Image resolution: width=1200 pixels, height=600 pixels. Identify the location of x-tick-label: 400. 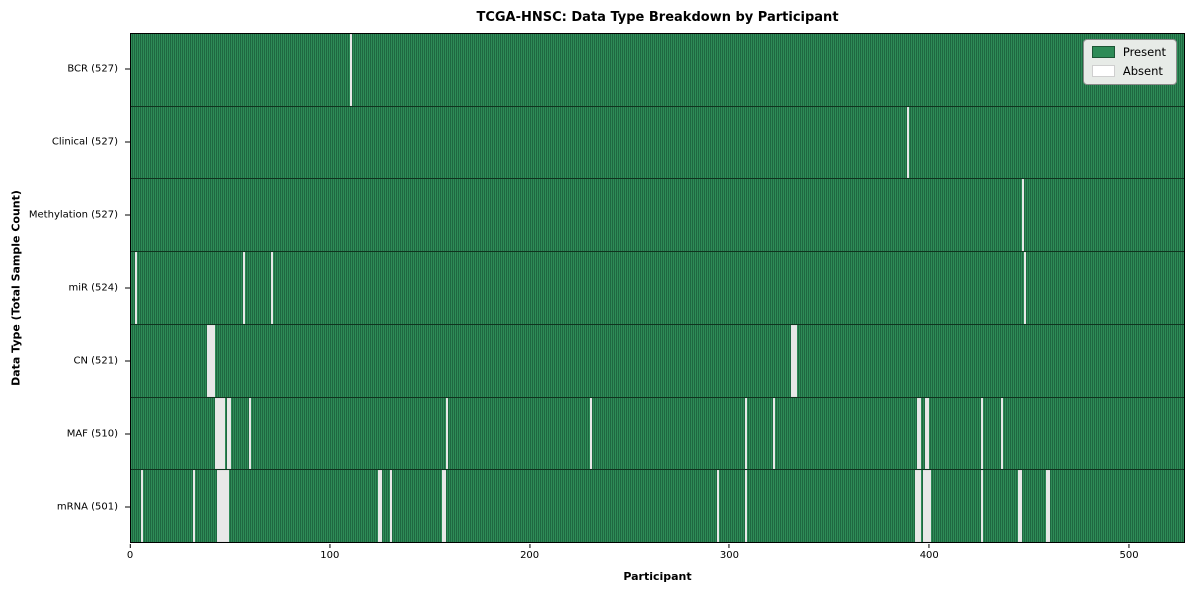
(929, 555).